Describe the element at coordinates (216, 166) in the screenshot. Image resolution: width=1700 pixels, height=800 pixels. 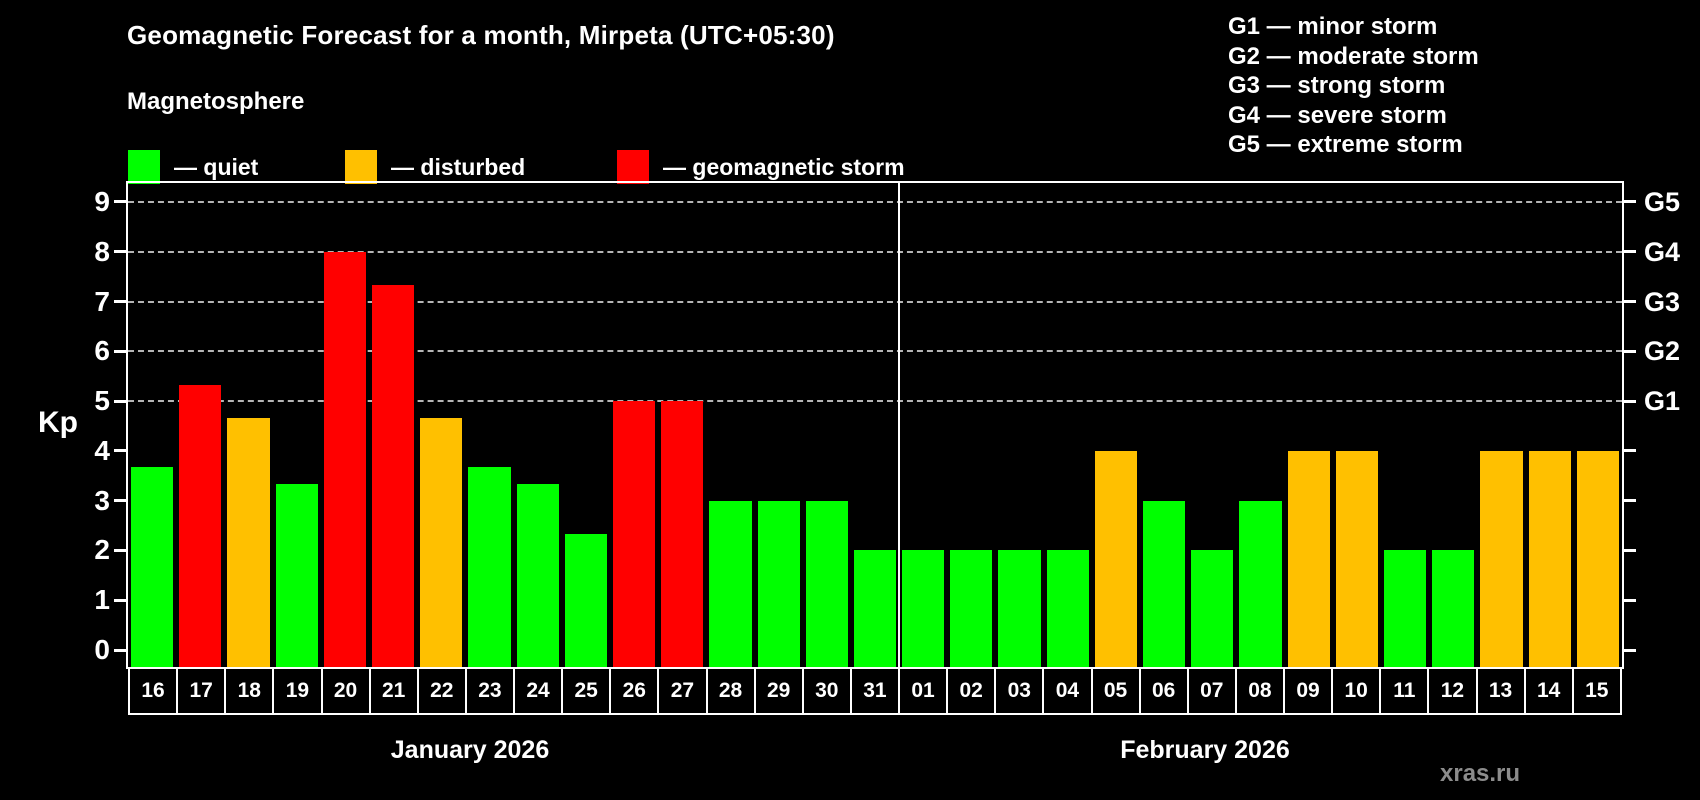
I see `legend-label-quiet: — quiet` at that location.